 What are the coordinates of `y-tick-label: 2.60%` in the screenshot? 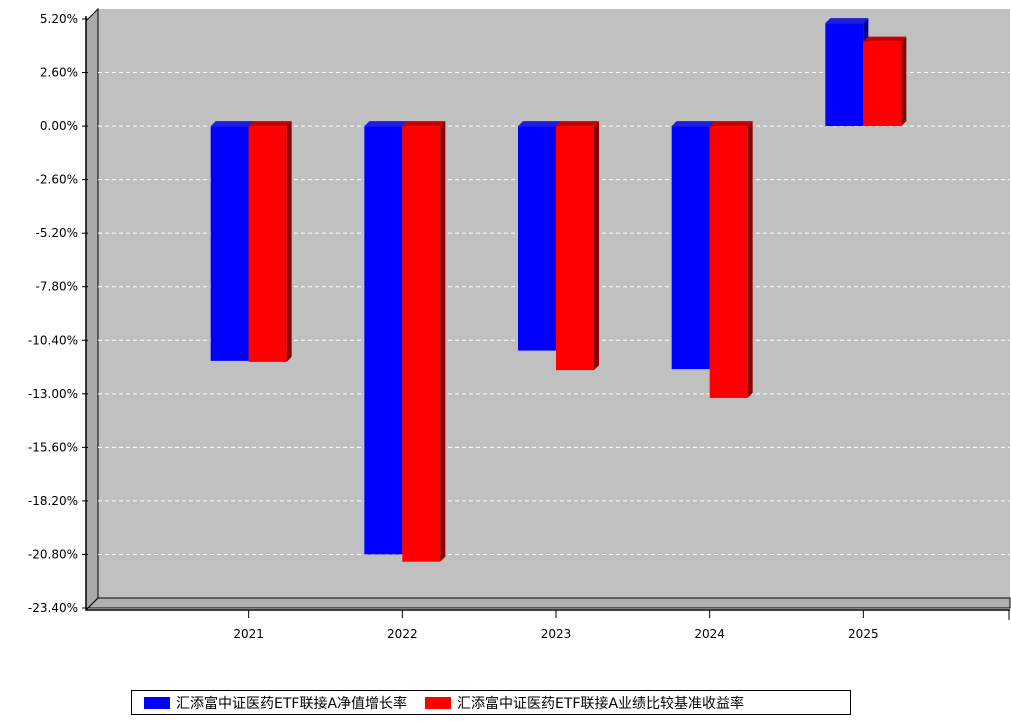 It's located at (59, 73).